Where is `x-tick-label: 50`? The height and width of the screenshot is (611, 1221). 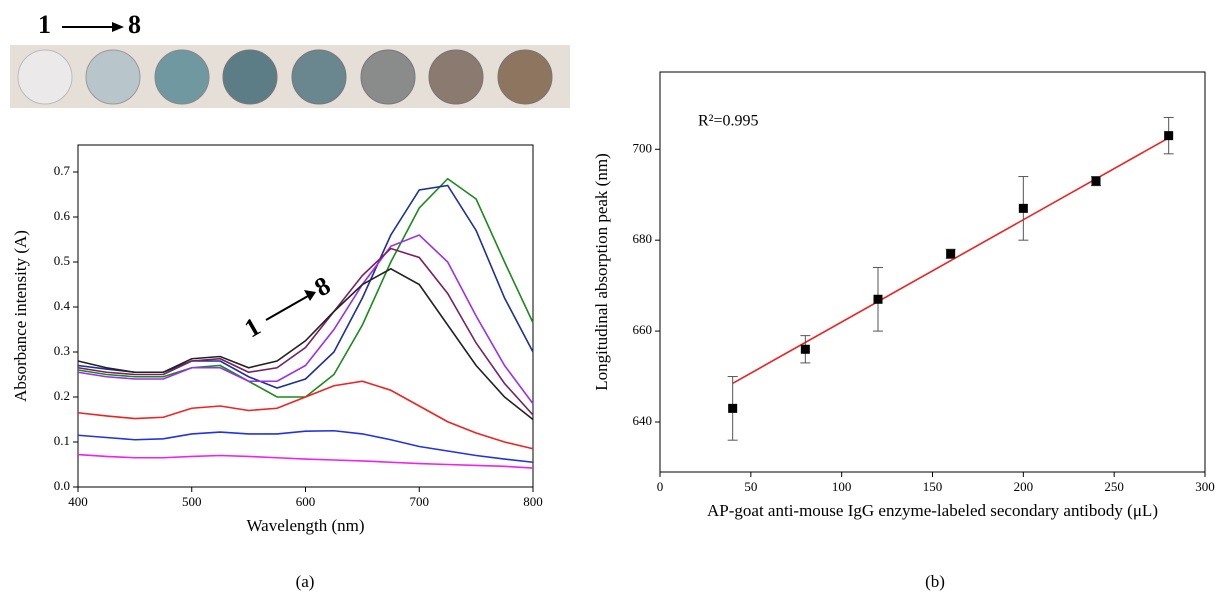 x-tick-label: 50 is located at coordinates (750, 486).